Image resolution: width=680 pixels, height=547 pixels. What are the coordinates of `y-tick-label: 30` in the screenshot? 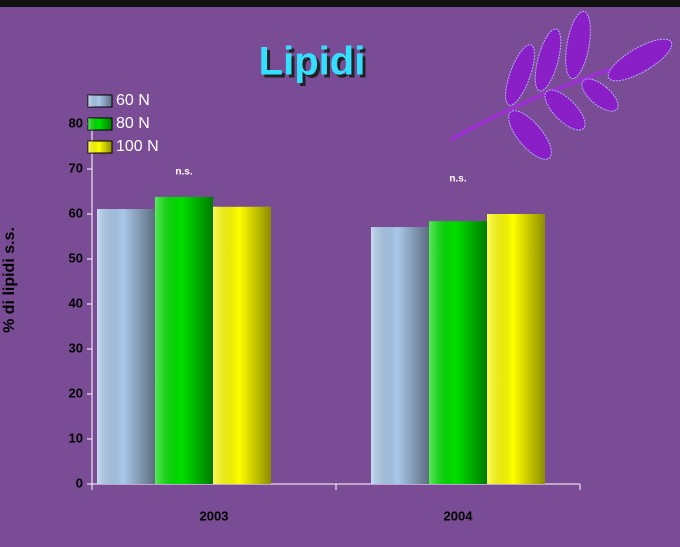 It's located at (76, 347).